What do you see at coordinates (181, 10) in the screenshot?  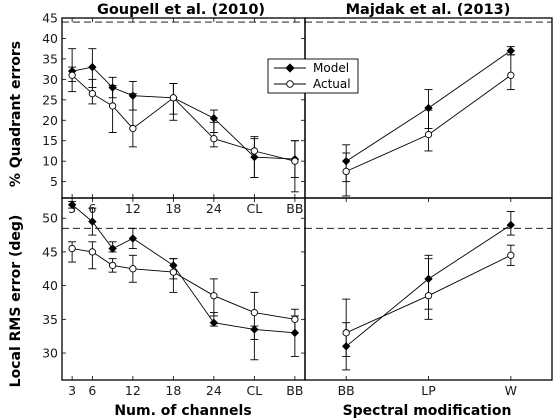 I see `title-left-panel: Goupell et al. (2010)` at bounding box center [181, 10].